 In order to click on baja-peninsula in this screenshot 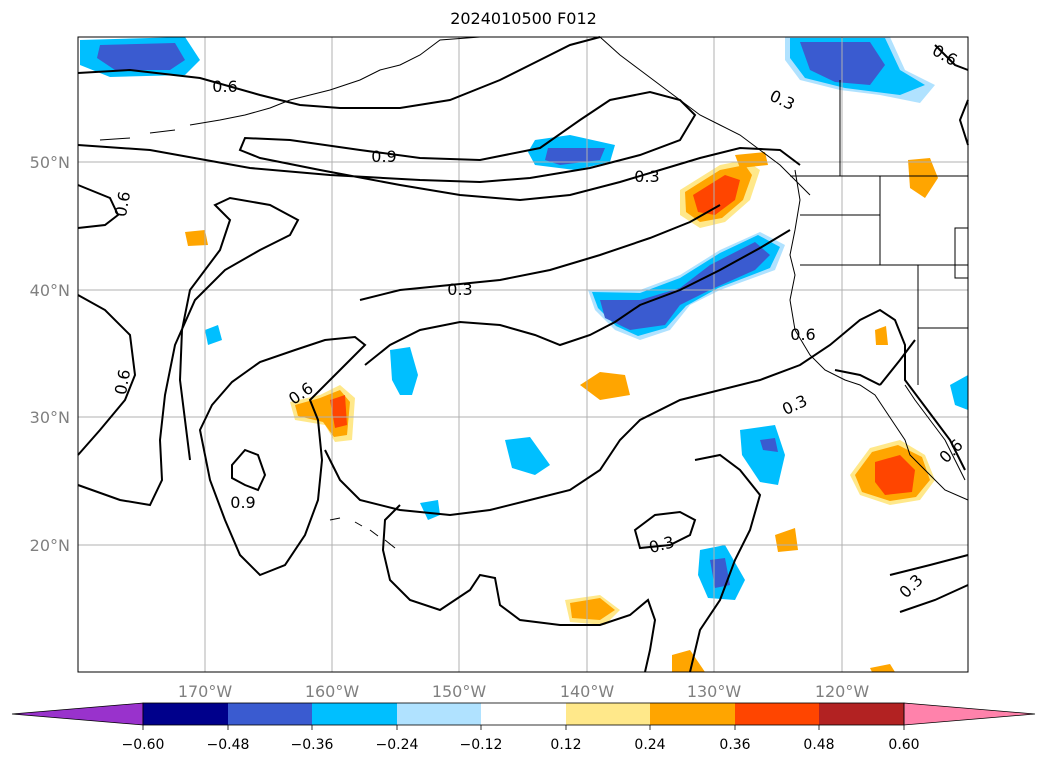, I will do `click(935, 432)`.